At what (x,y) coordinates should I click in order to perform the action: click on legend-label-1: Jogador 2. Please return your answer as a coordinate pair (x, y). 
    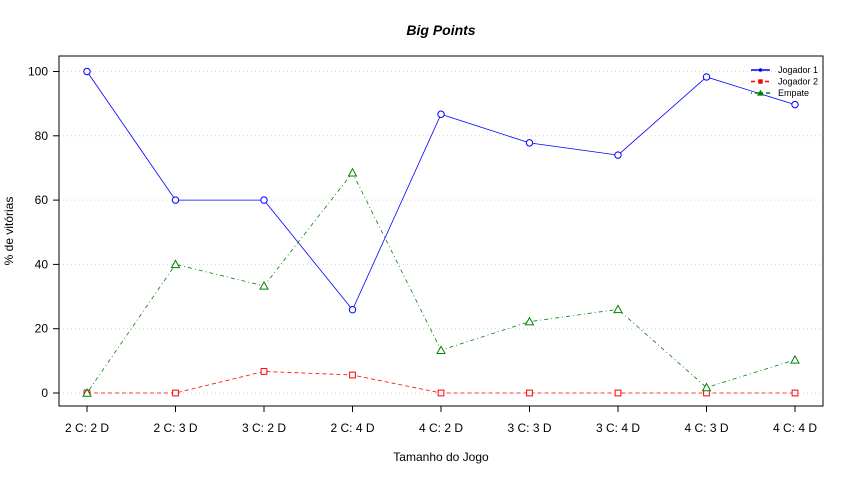
    Looking at the image, I should click on (798, 82).